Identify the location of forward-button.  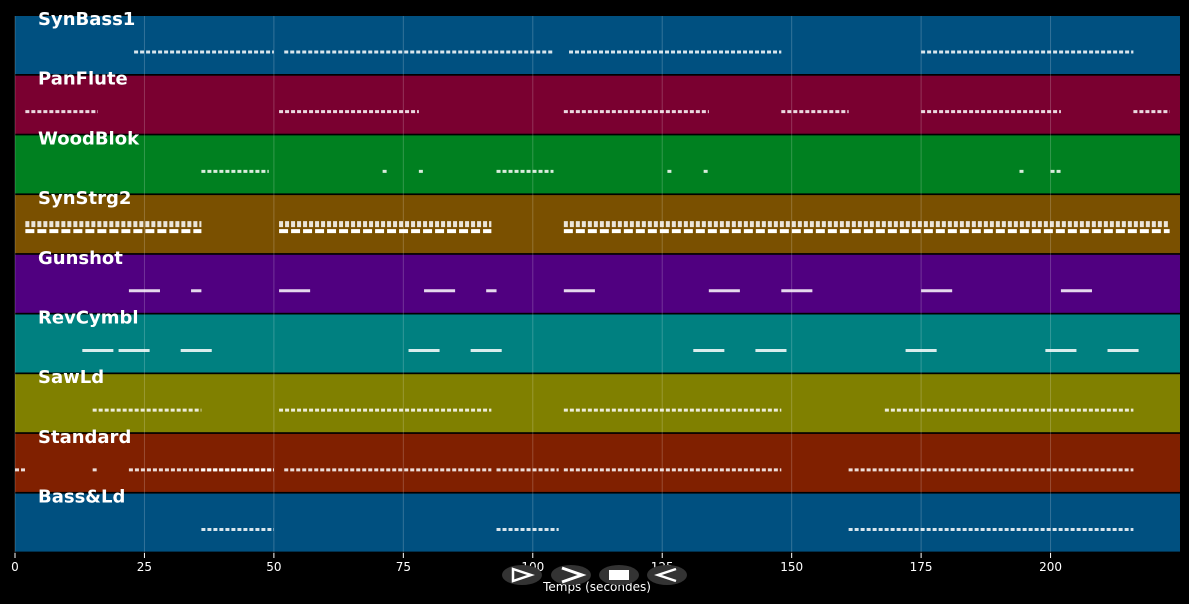
(571, 575).